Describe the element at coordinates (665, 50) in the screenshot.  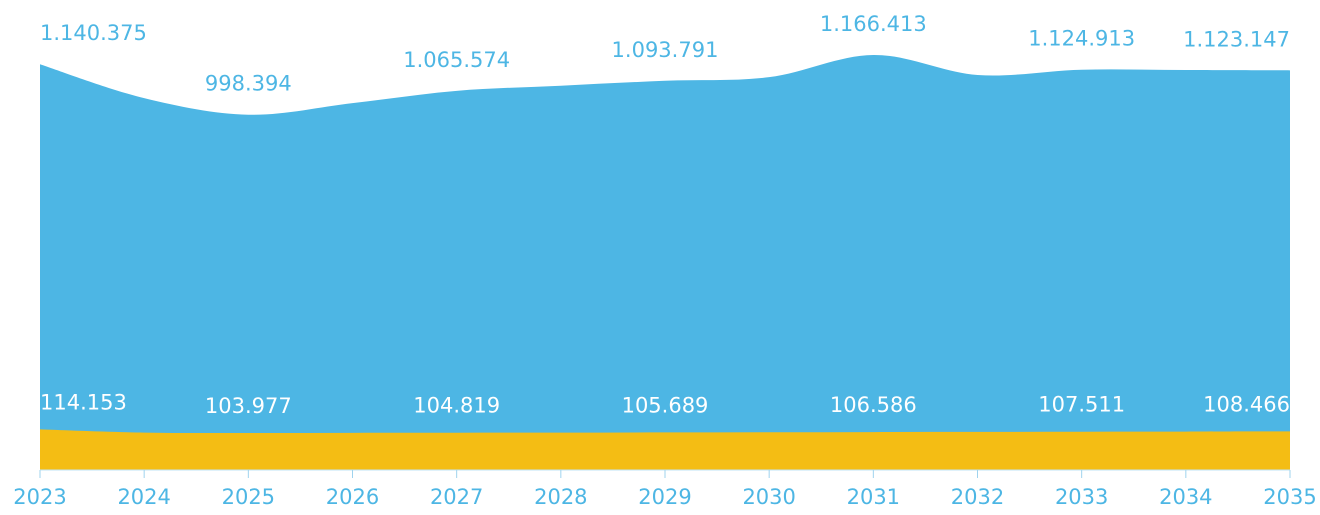
I see `value-label: 1.093.791` at that location.